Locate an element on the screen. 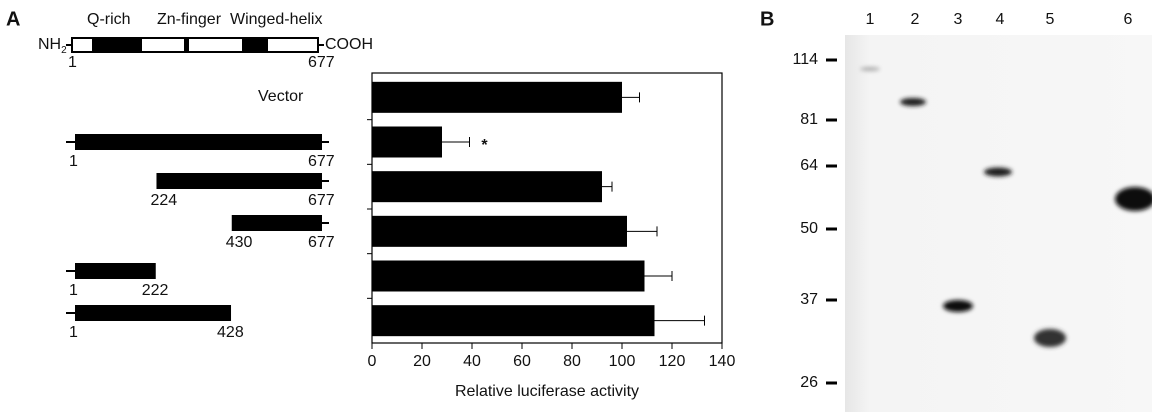  x-axis-title: Relative luciferase activity is located at coordinates (547, 391).